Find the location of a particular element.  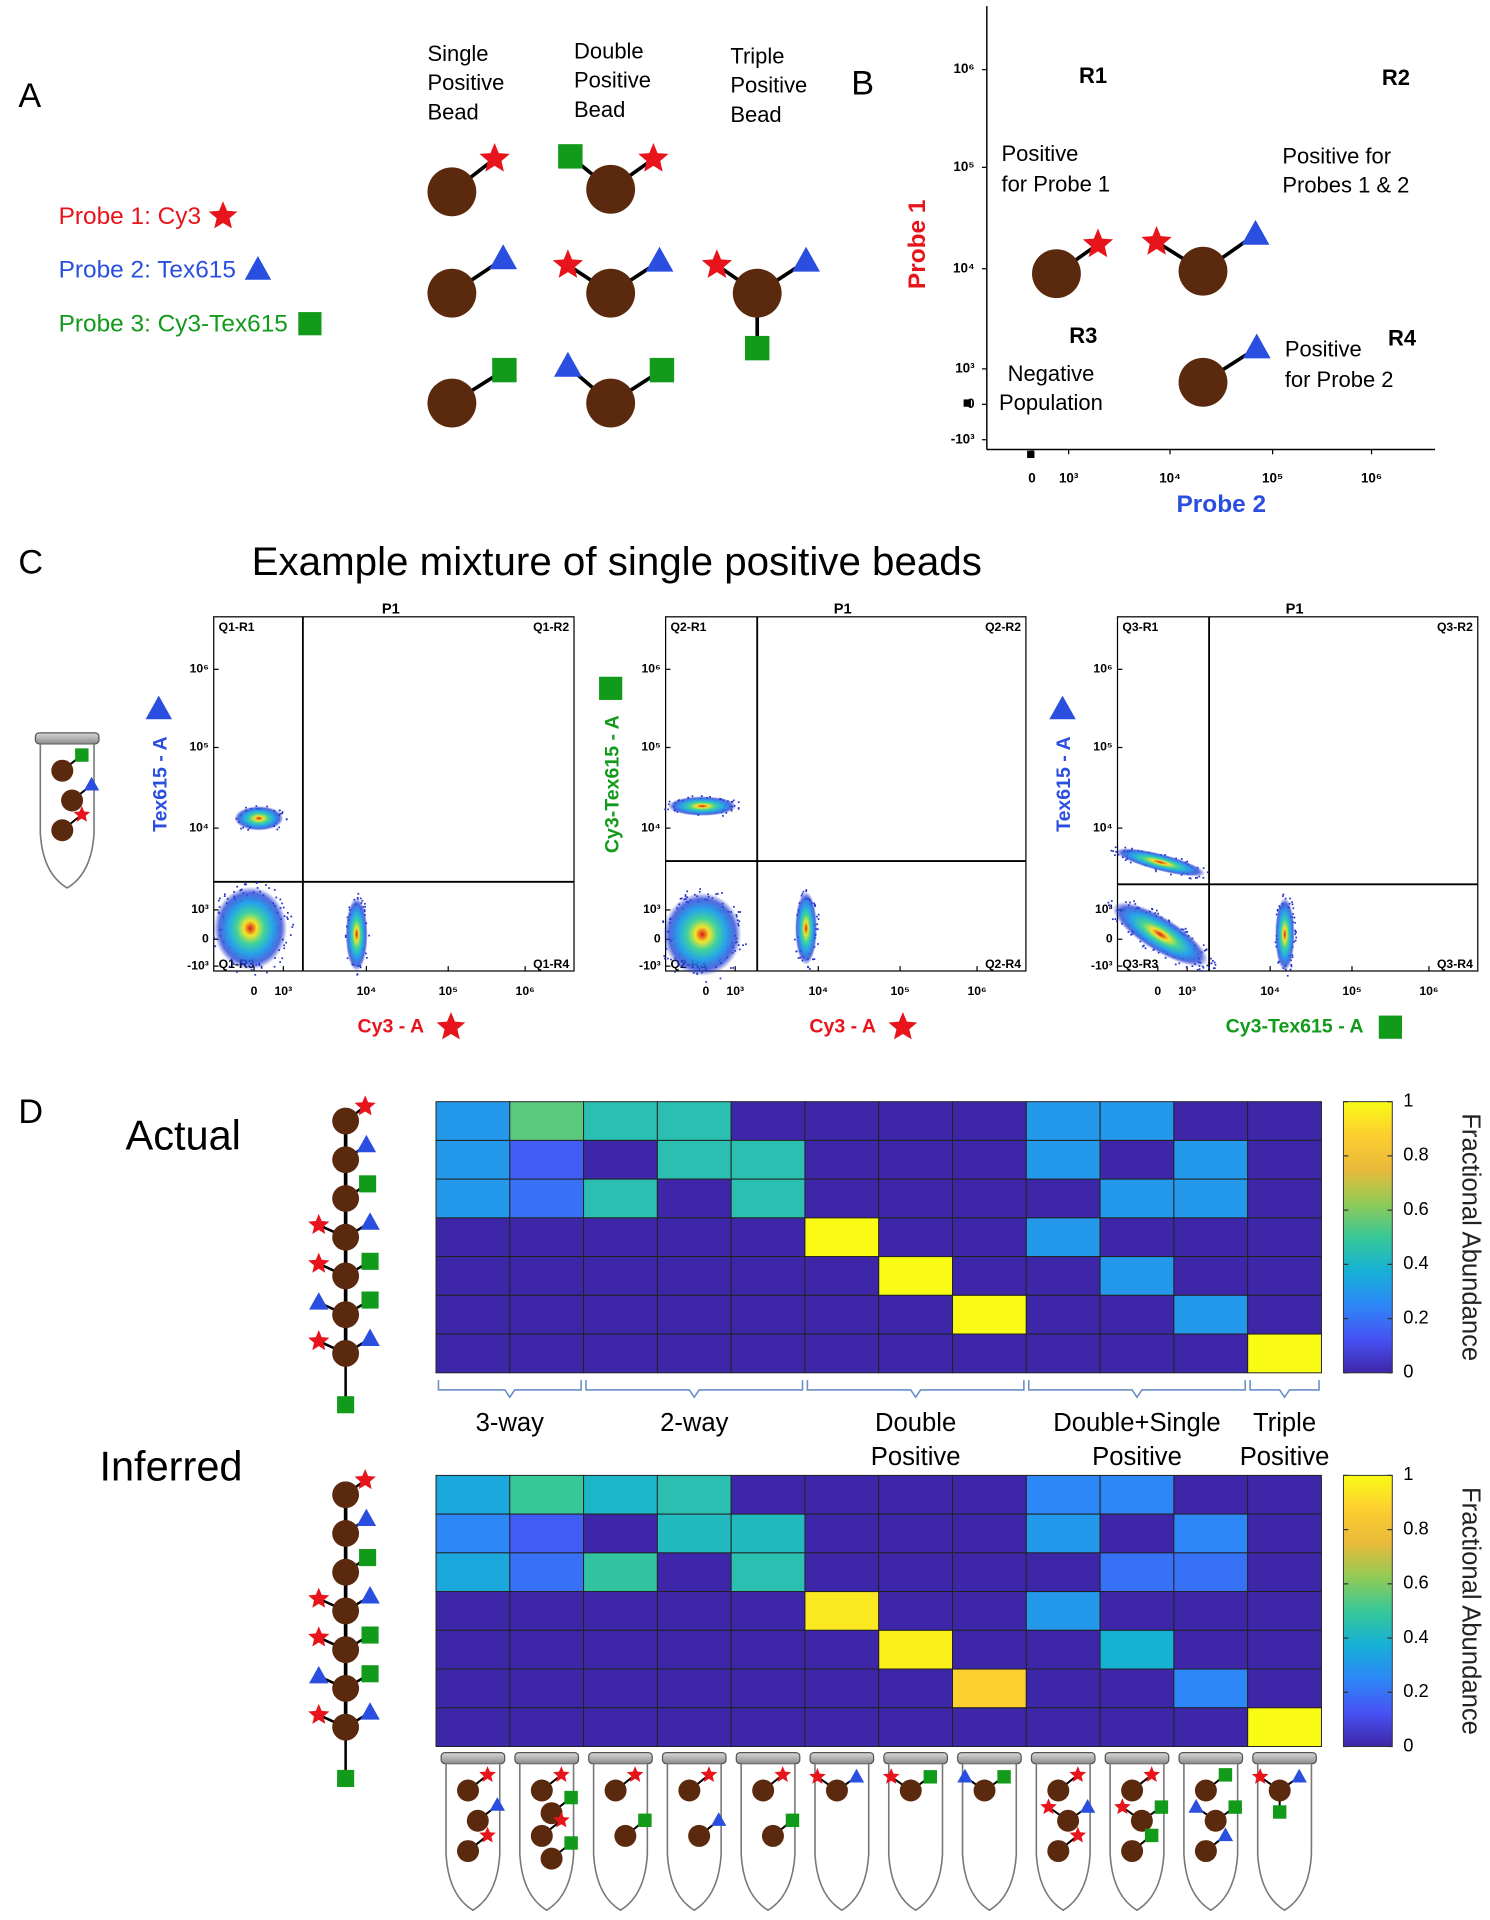

y-tick-label: 10⁶ is located at coordinates (651, 669).